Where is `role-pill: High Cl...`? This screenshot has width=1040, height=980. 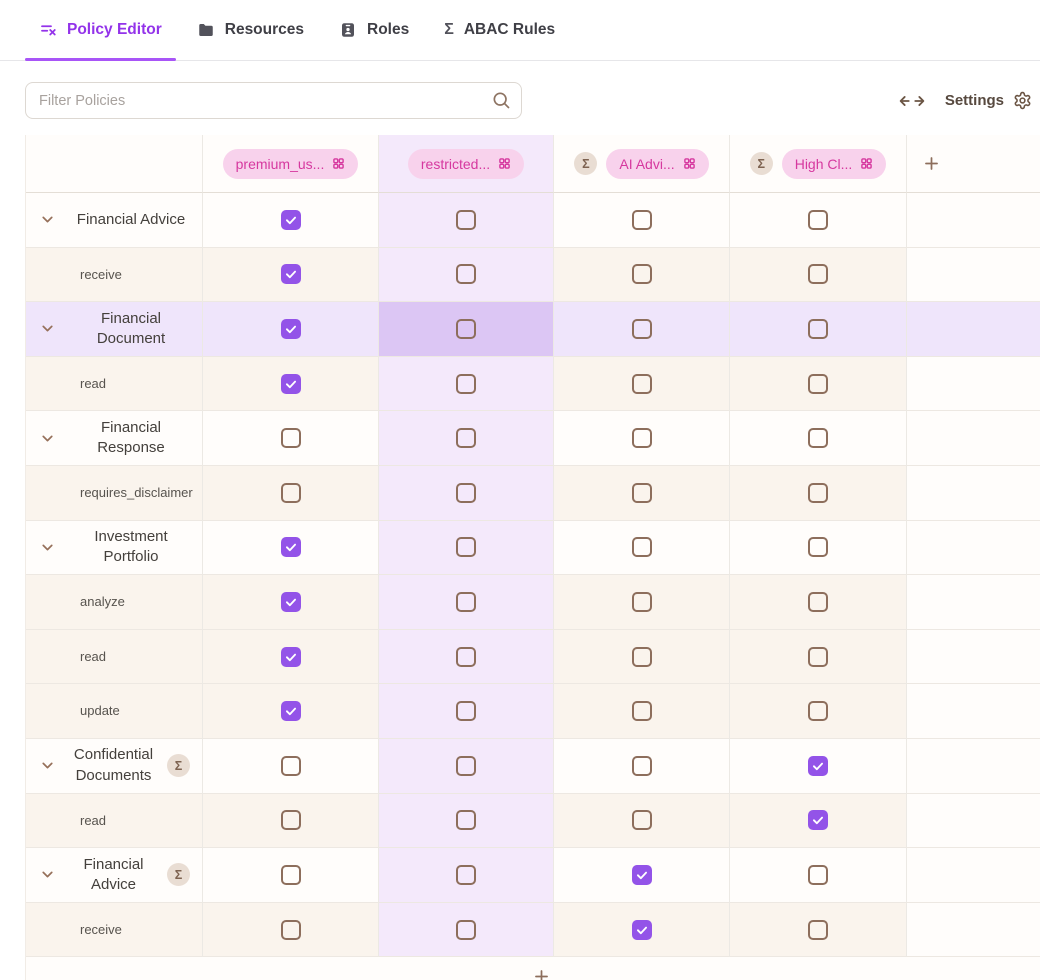 role-pill: High Cl... is located at coordinates (834, 163).